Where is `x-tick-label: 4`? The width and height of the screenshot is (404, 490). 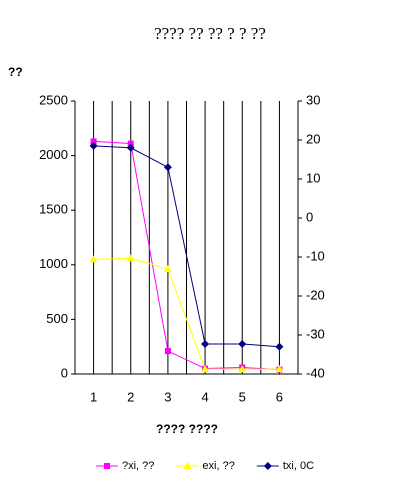
x-tick-label: 4 is located at coordinates (204, 396).